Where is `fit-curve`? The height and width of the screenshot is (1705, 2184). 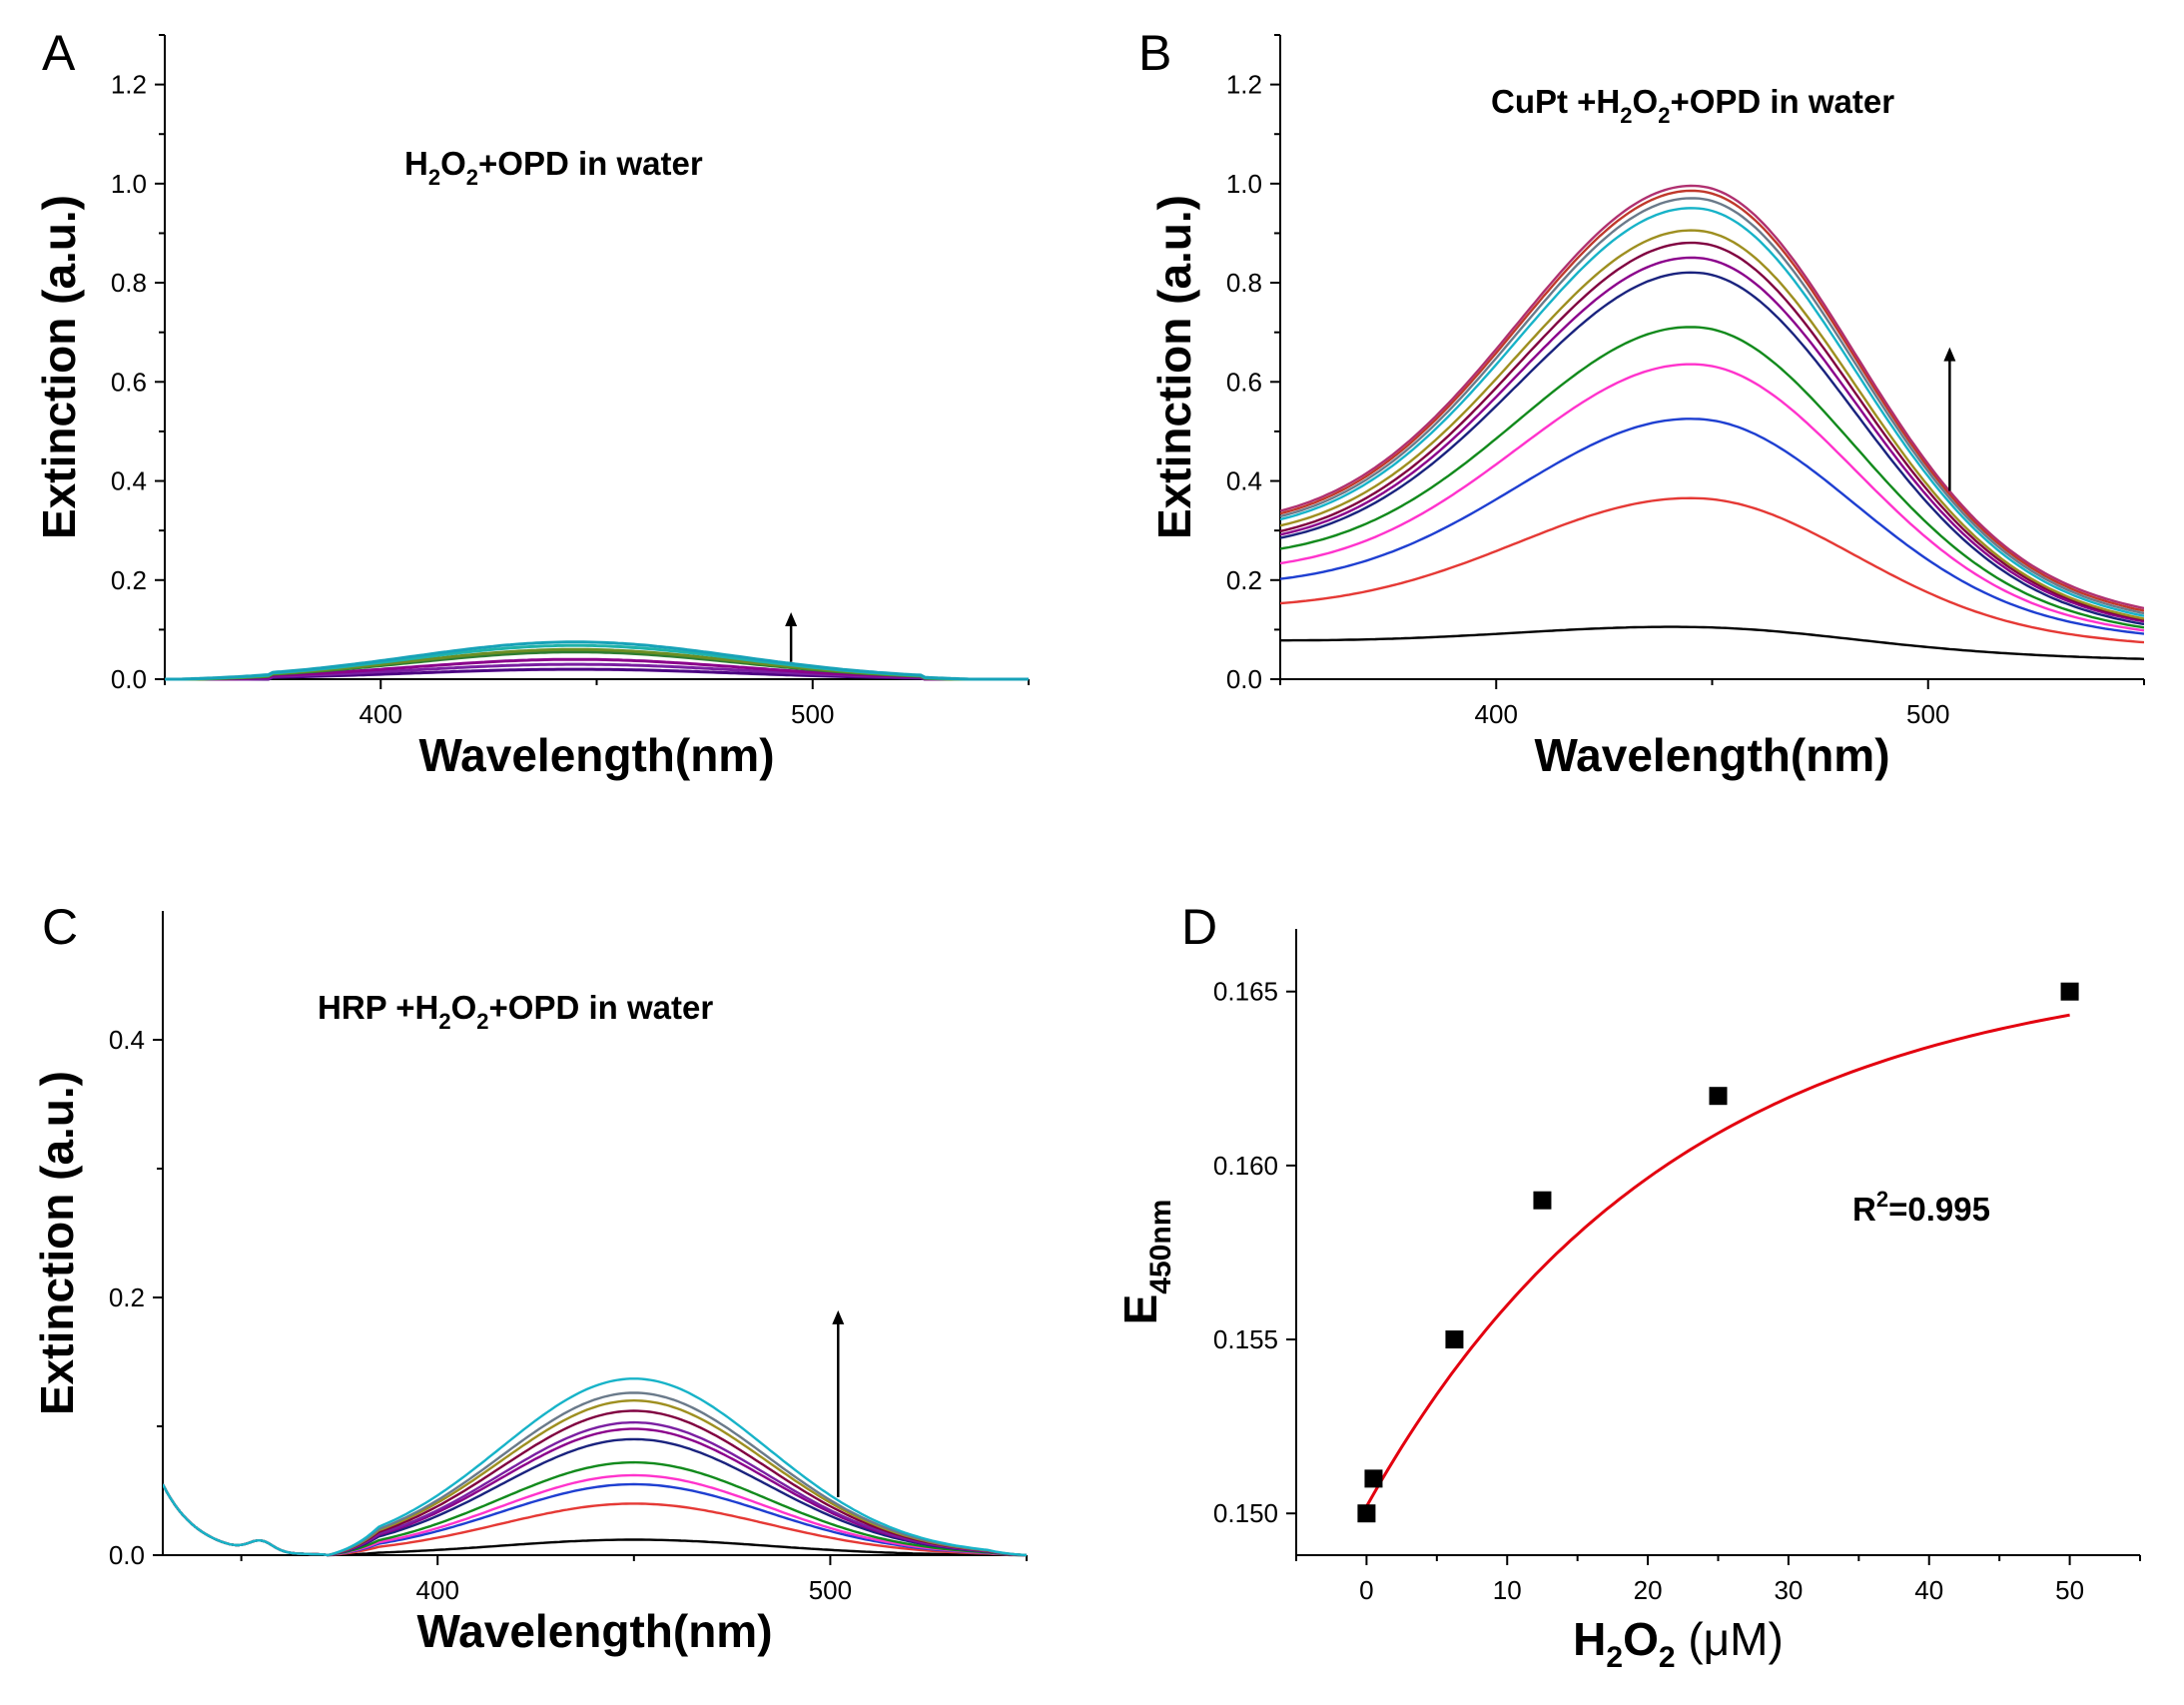
fit-curve is located at coordinates (1717, 1260).